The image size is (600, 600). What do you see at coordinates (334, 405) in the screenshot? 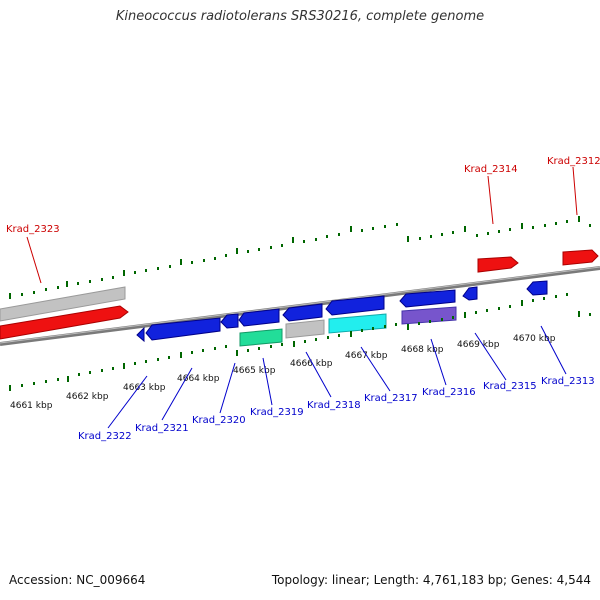
I see `gene-label-Krad_2318: Krad_2318` at bounding box center [334, 405].